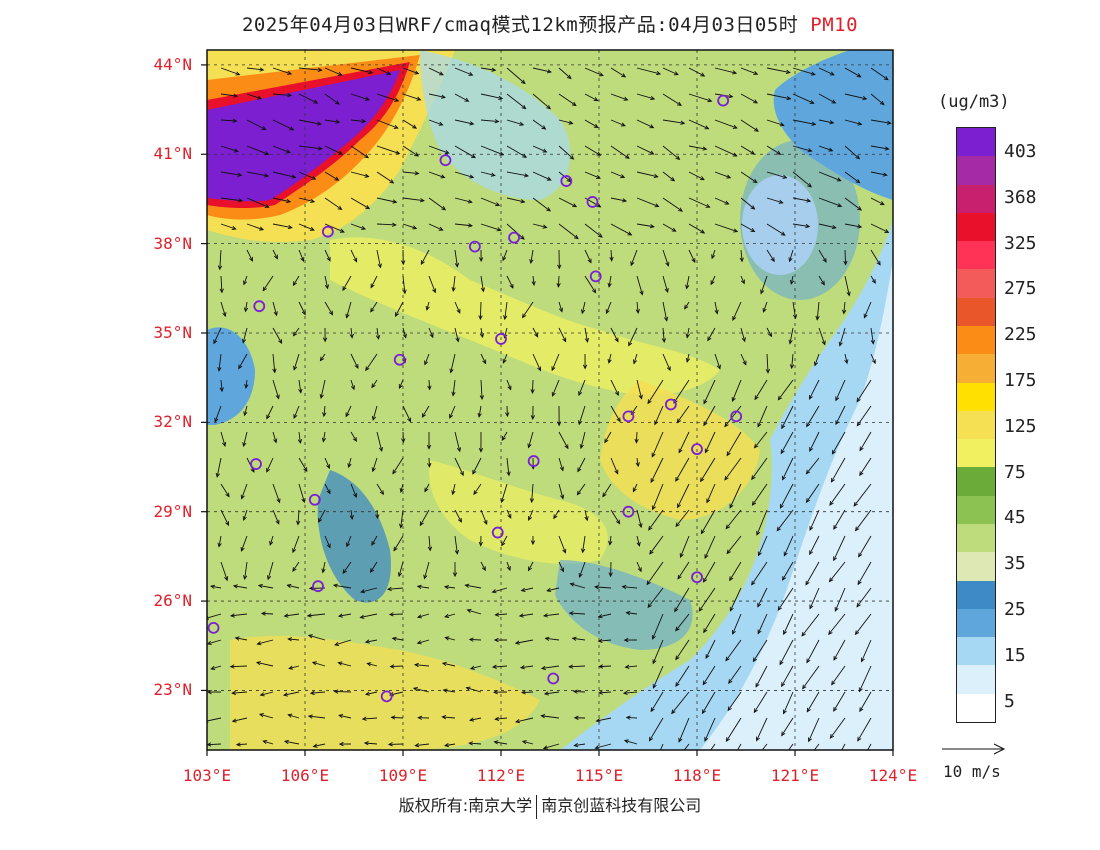  Describe the element at coordinates (172, 422) in the screenshot. I see `lat-label: 32°N` at that location.